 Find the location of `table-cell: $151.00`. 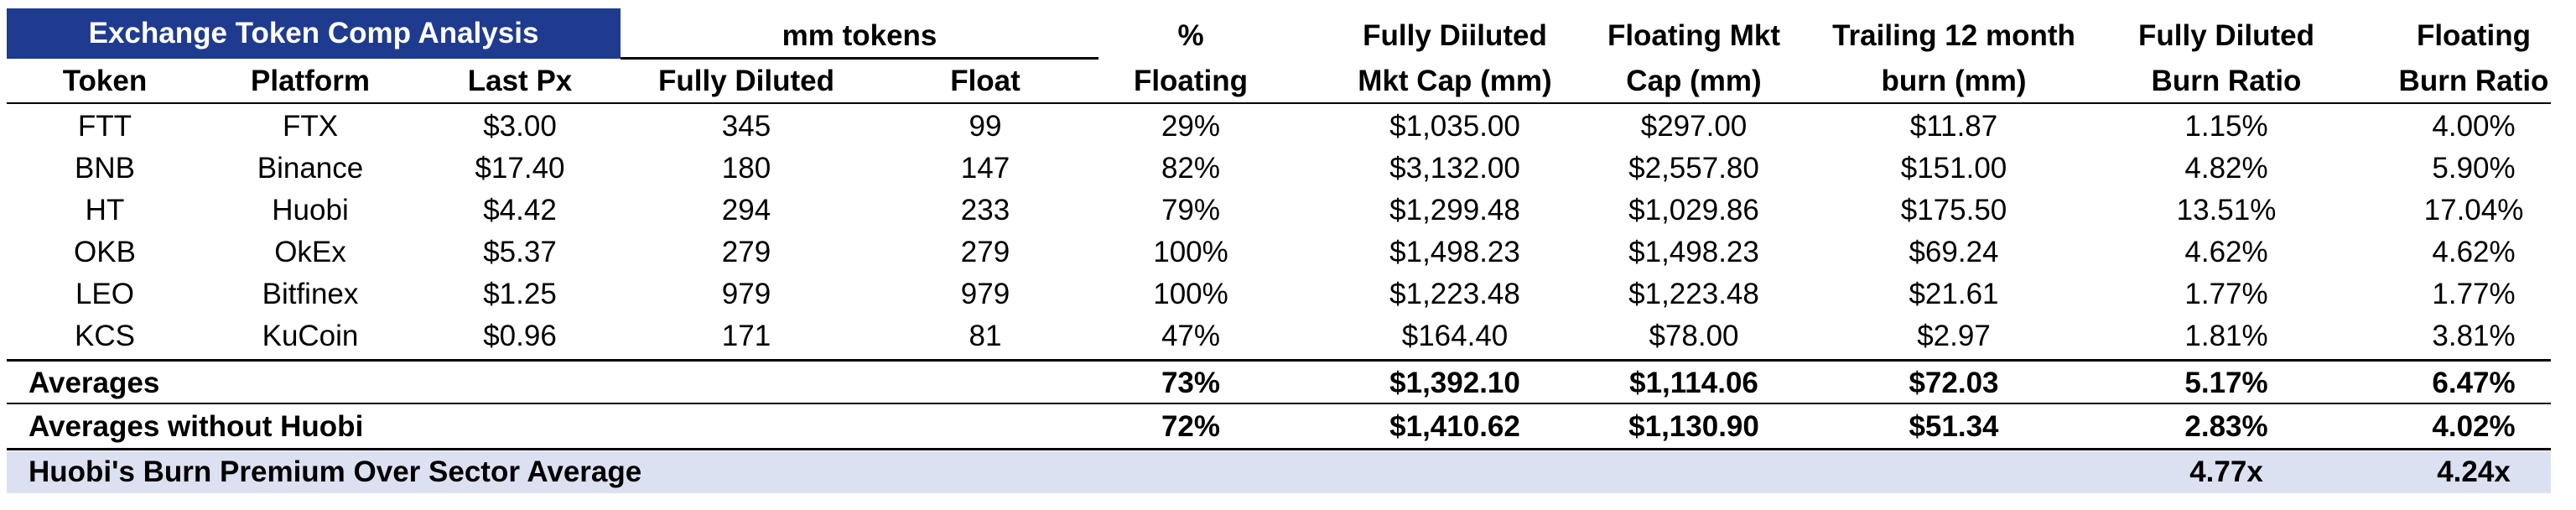

table-cell: $151.00 is located at coordinates (1953, 168).